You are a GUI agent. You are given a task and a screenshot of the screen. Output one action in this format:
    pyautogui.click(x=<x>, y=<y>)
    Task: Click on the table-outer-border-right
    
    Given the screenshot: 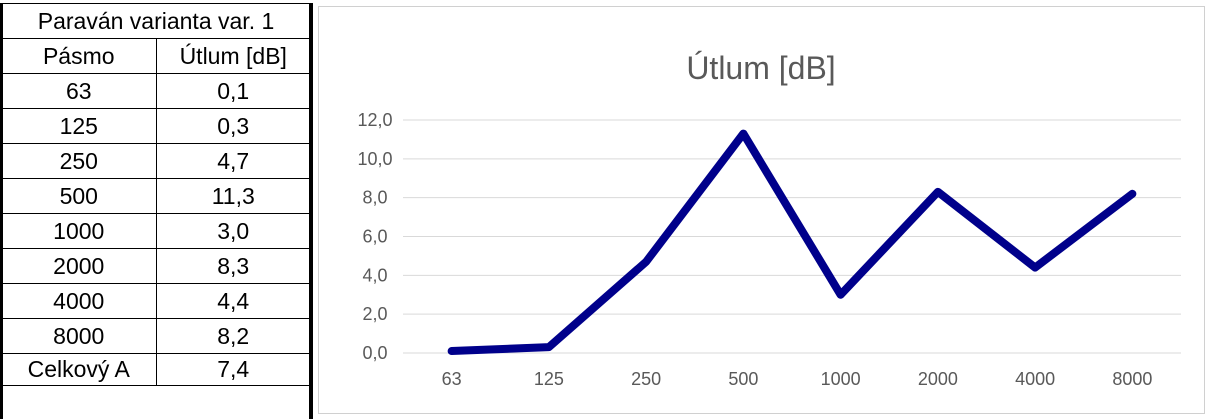 What is the action you would take?
    pyautogui.click(x=311, y=211)
    